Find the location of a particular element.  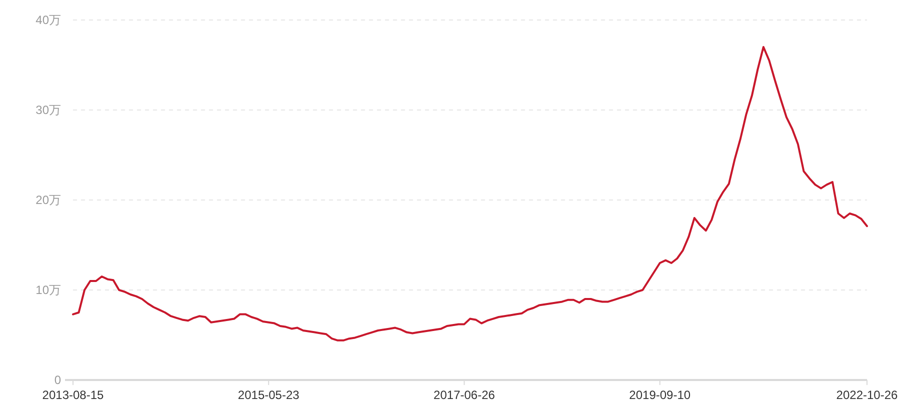

x-tick-label: 2019-09-10 is located at coordinates (660, 394).